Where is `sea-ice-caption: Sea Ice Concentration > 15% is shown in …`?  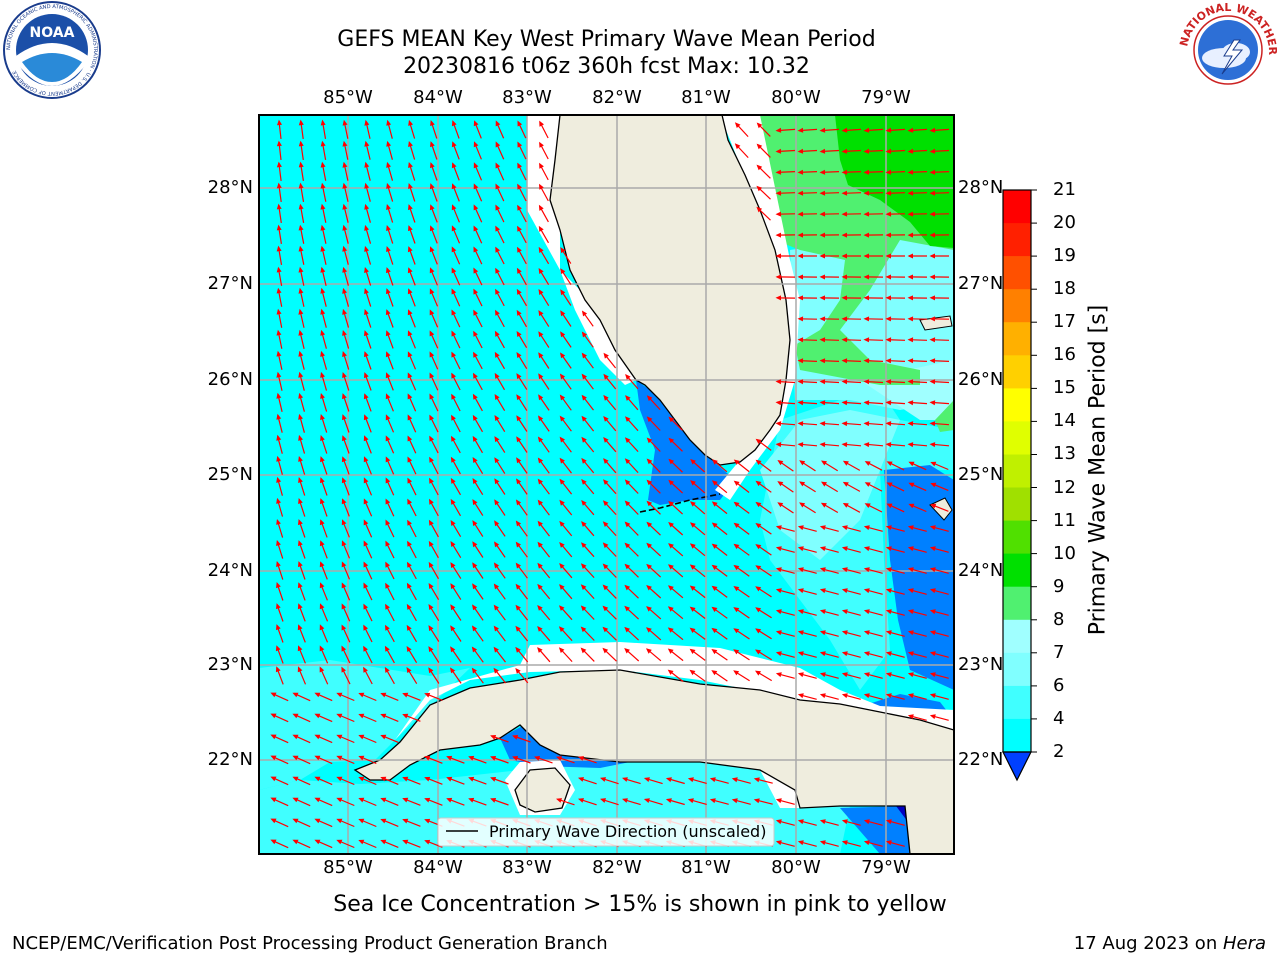
sea-ice-caption: Sea Ice Concentration > 15% is shown in … is located at coordinates (640, 904).